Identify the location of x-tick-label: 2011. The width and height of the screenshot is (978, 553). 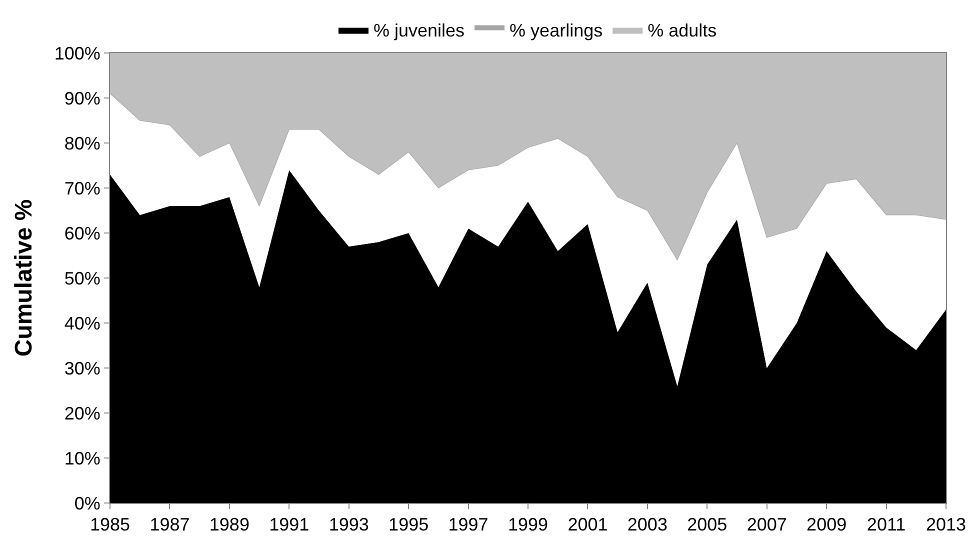
(886, 524).